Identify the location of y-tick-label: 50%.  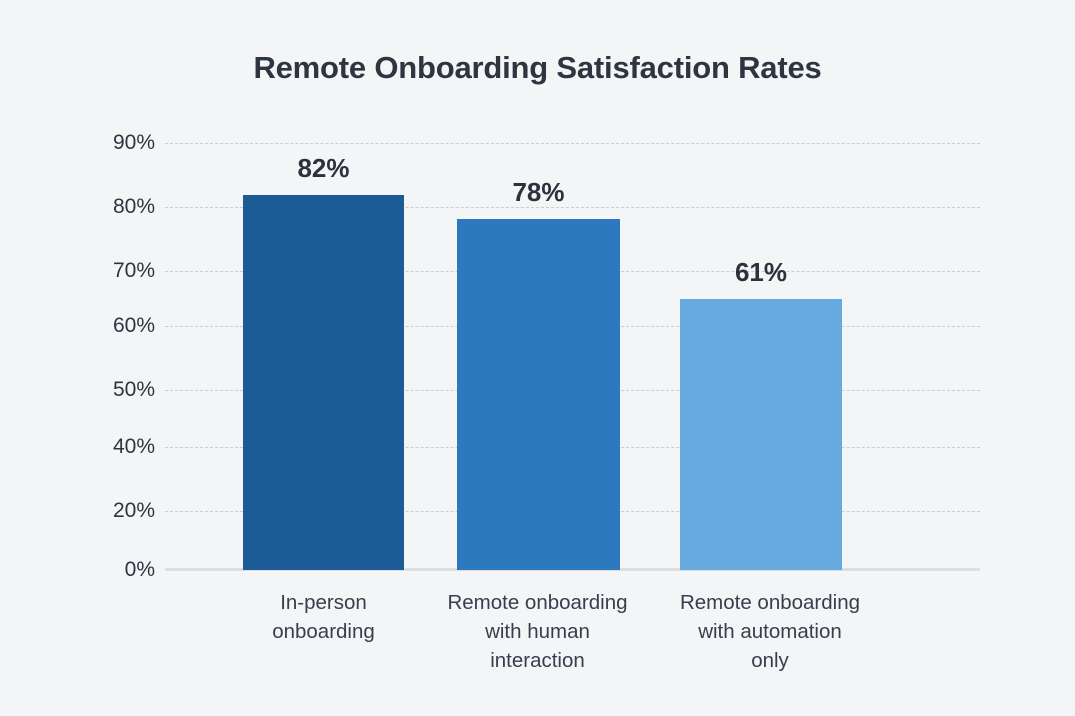
(133, 389).